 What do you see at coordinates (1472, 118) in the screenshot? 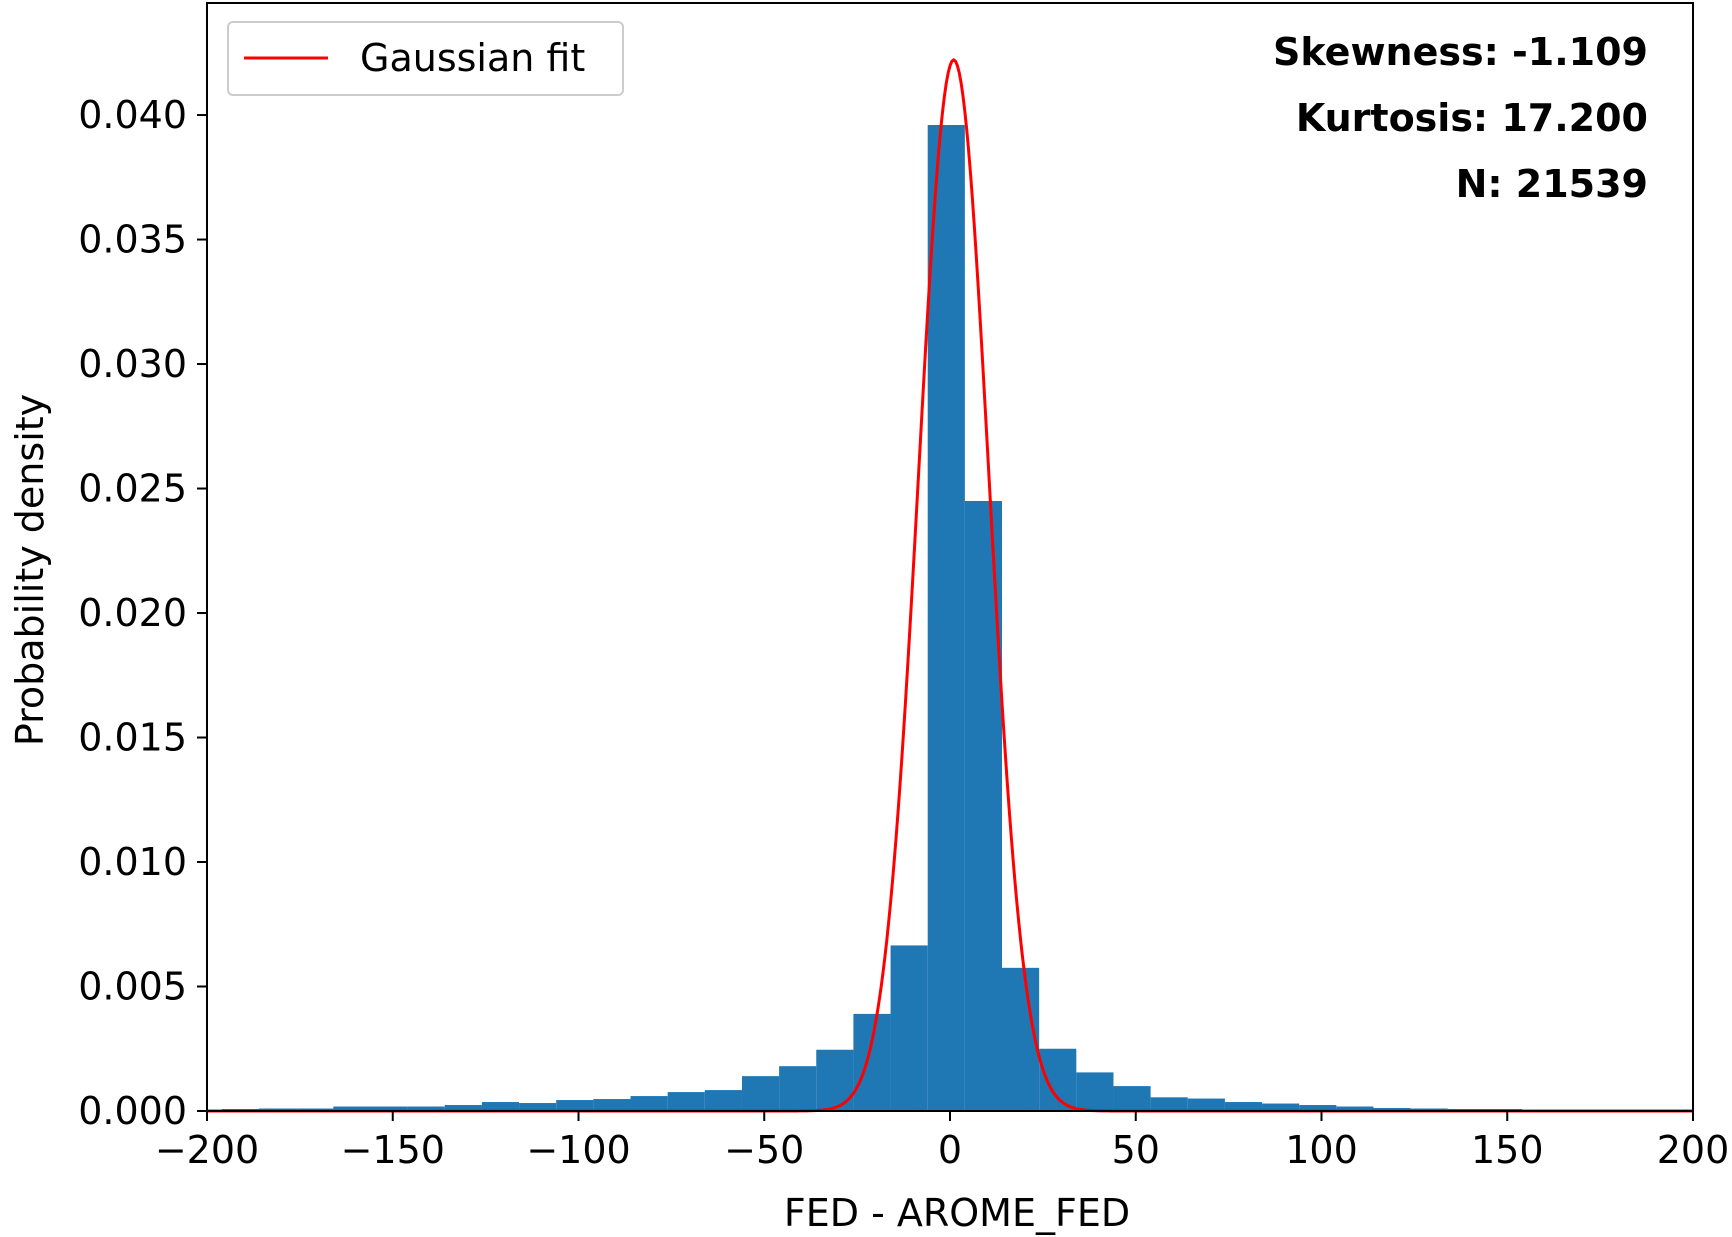
I see `kurtosis-annotation: Kurtosis: 17.200` at bounding box center [1472, 118].